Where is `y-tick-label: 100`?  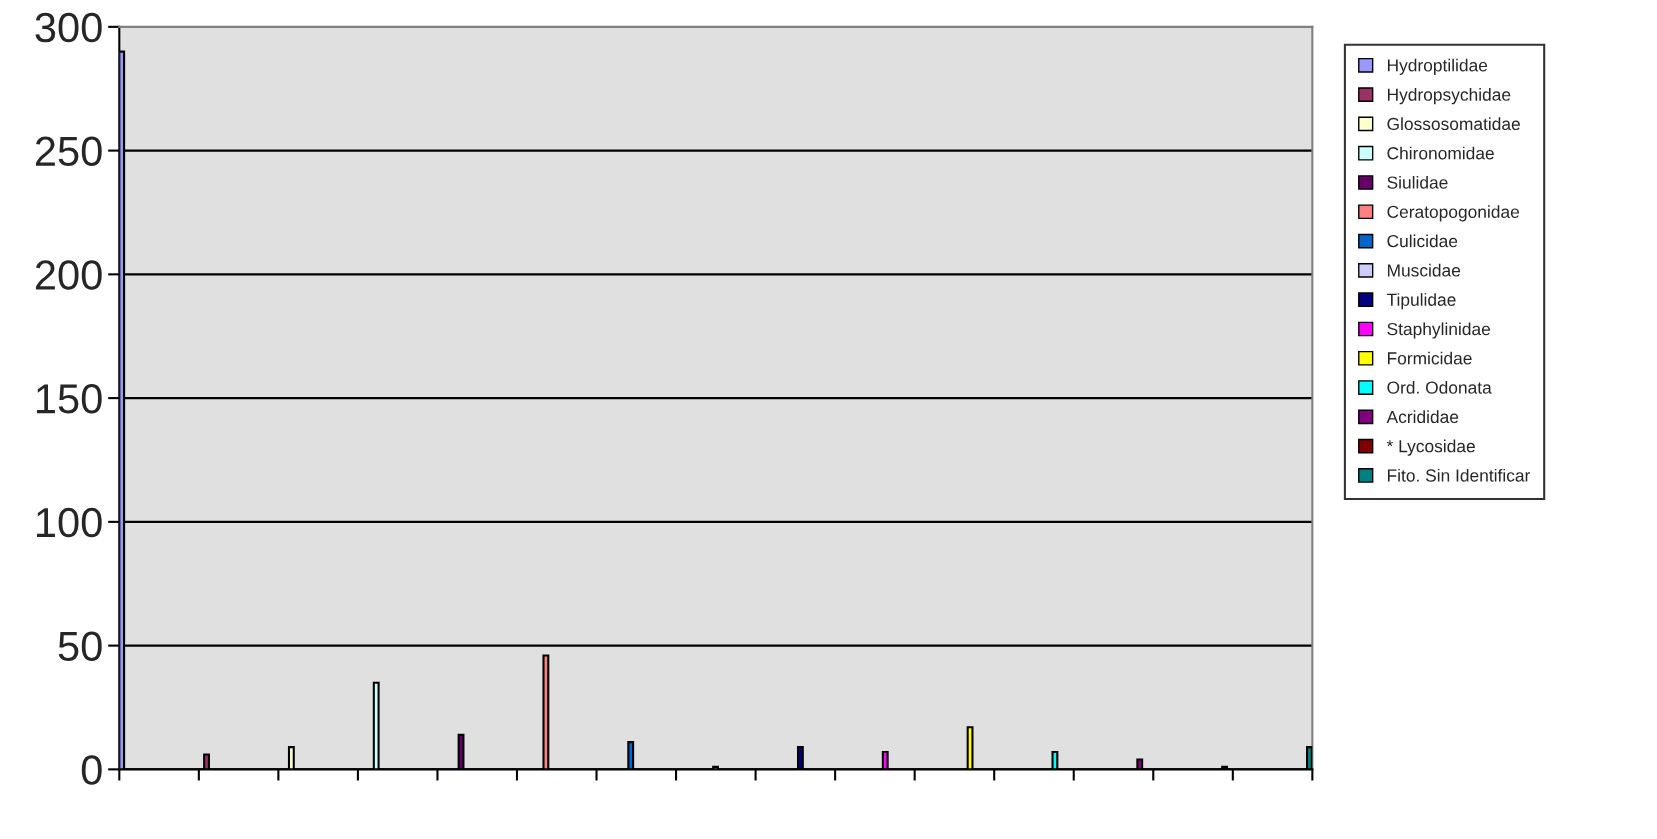 y-tick-label: 100 is located at coordinates (69, 522).